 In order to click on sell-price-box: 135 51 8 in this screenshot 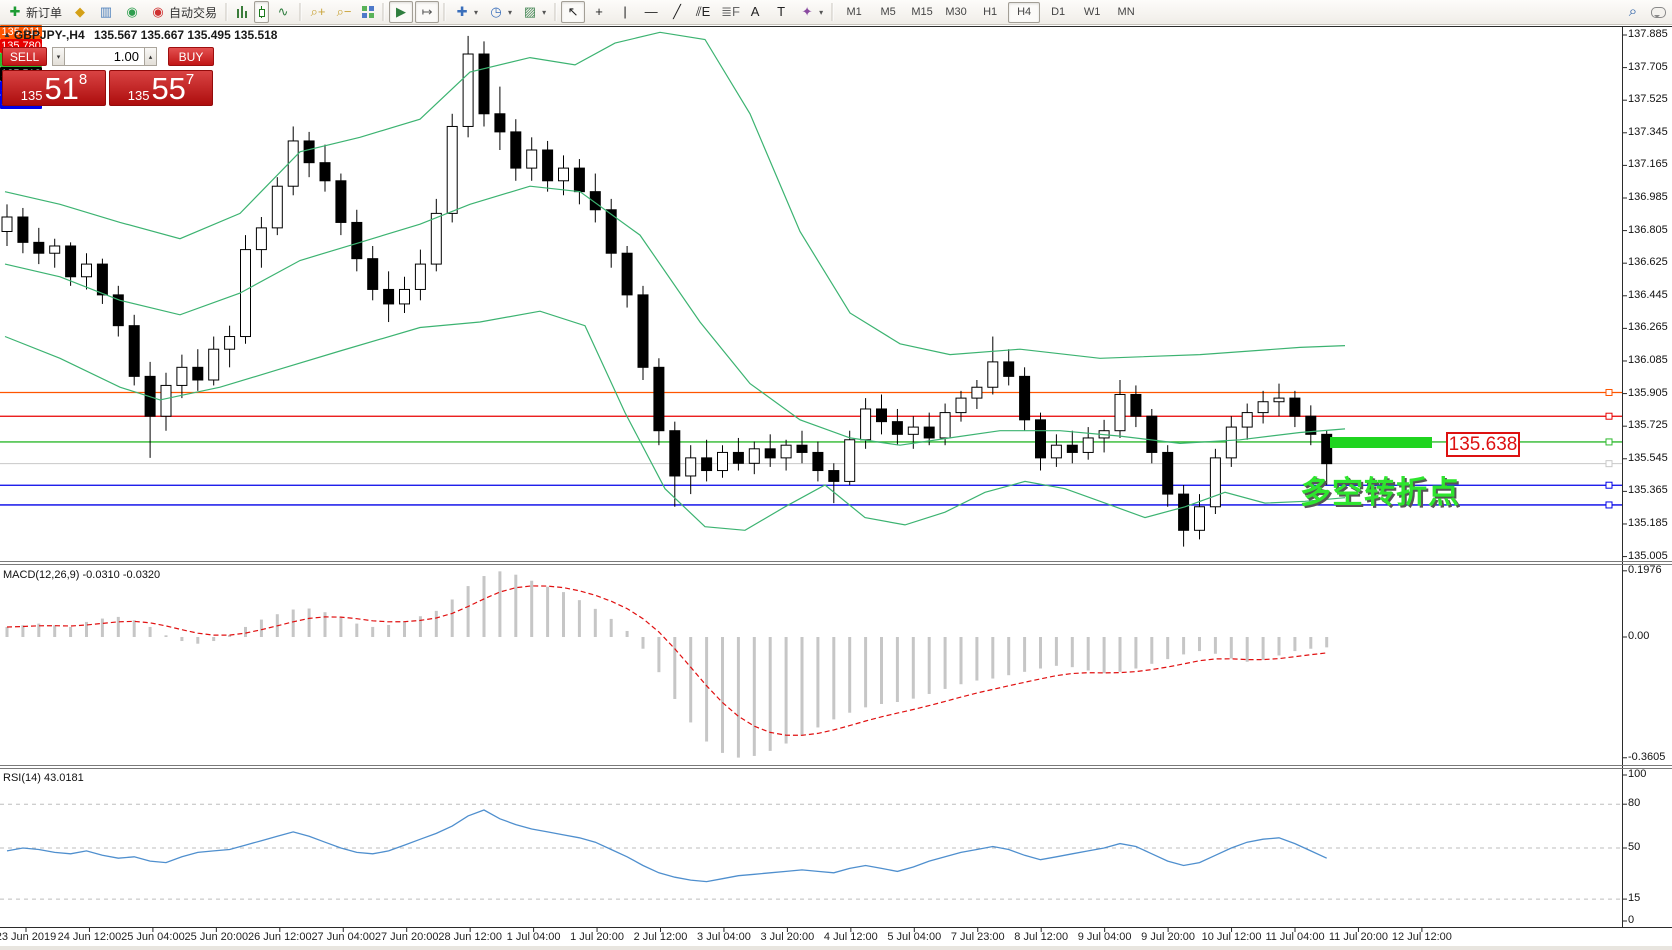, I will do `click(54, 88)`.